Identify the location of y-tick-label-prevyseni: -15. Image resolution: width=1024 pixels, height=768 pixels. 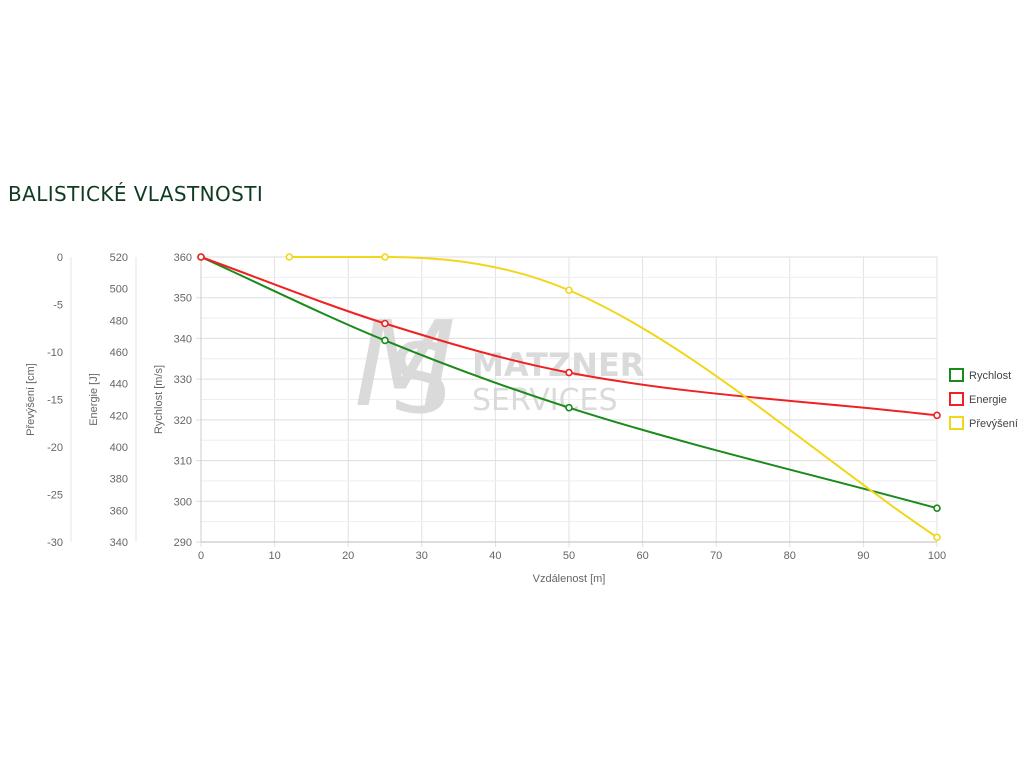
(55, 401).